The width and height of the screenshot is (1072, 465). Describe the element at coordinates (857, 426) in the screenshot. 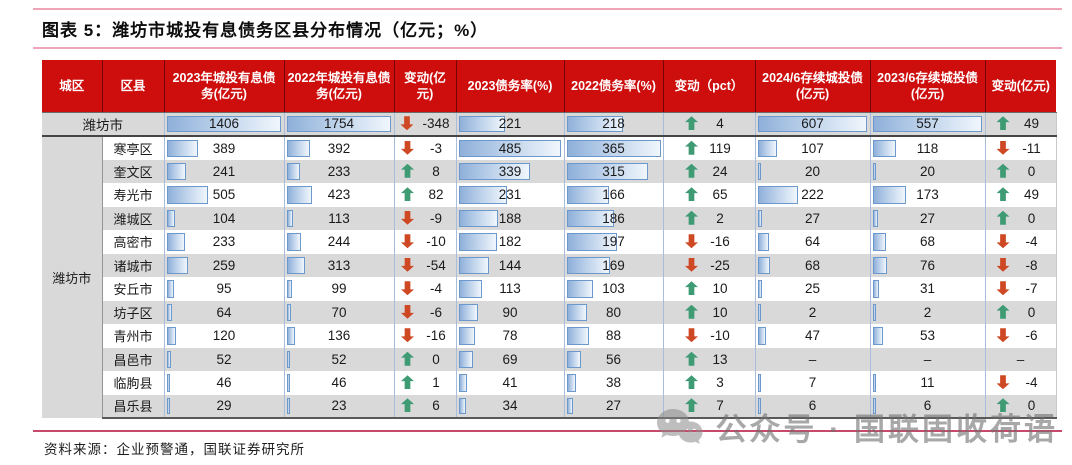

I see `watermark: 公众号 · 国联固收荷语` at that location.